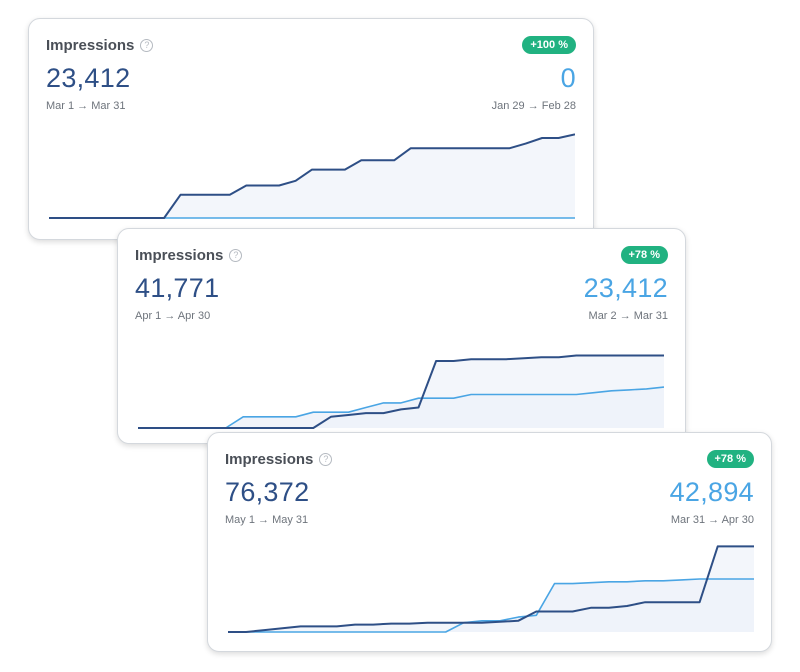  What do you see at coordinates (267, 492) in the screenshot?
I see `primary-value: 76,372` at bounding box center [267, 492].